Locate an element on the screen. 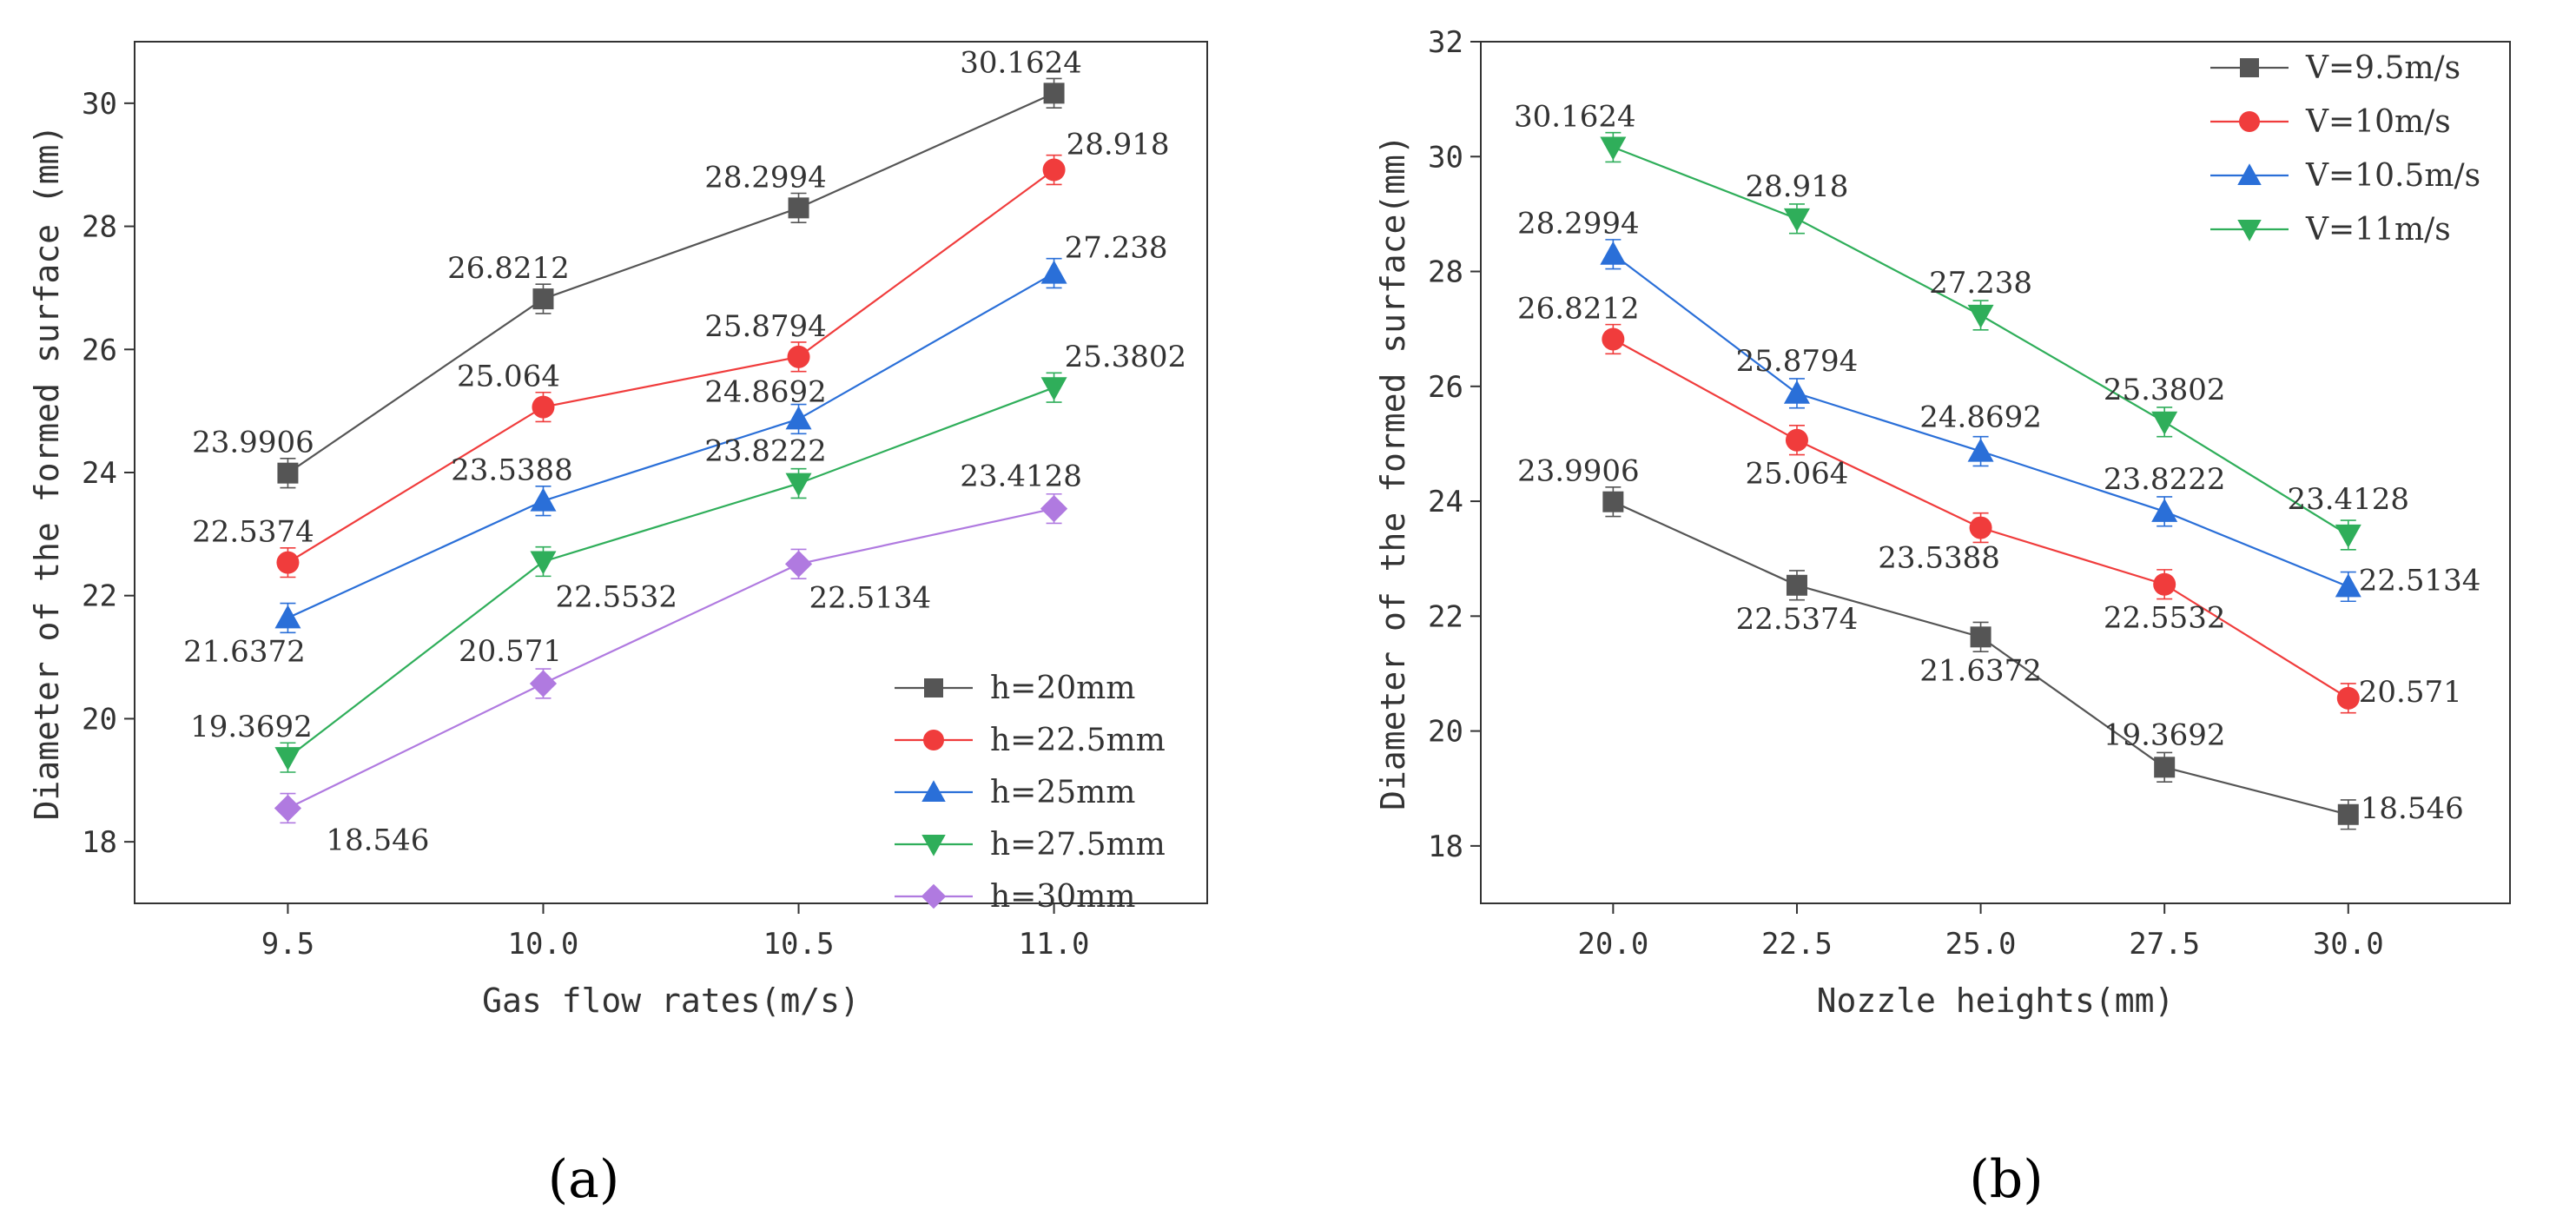 This screenshot has width=2576, height=1223. y-tick-label: 18 is located at coordinates (100, 843).